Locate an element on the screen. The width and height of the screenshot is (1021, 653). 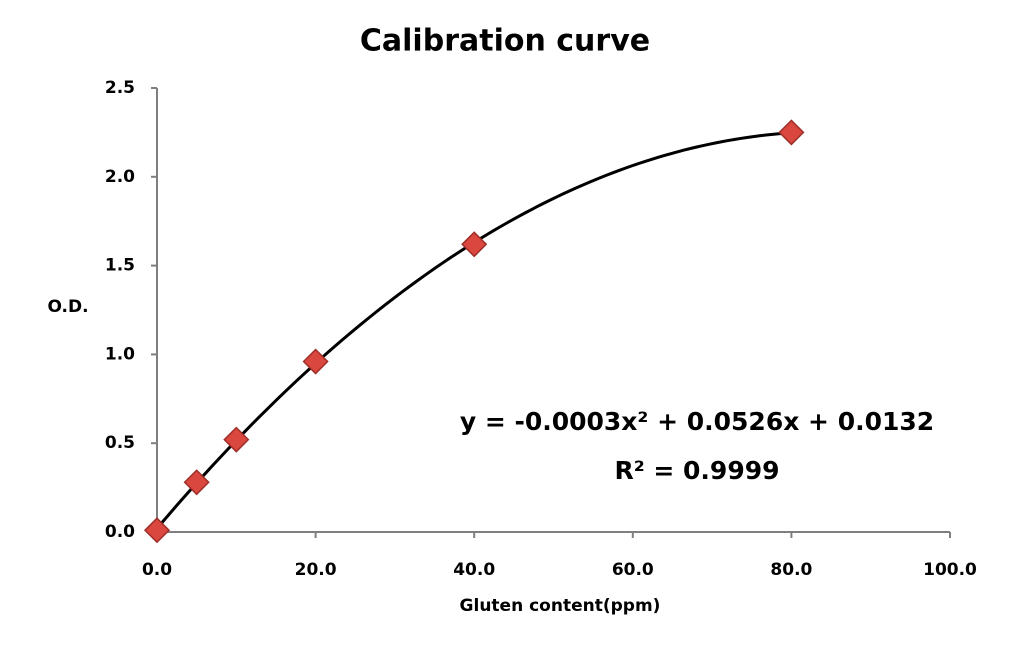
y-axis-label: O.D. is located at coordinates (67, 307).